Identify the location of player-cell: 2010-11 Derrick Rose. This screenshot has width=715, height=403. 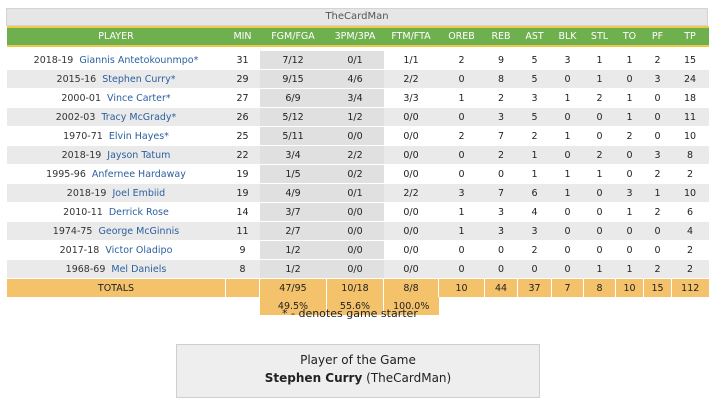
(116, 212).